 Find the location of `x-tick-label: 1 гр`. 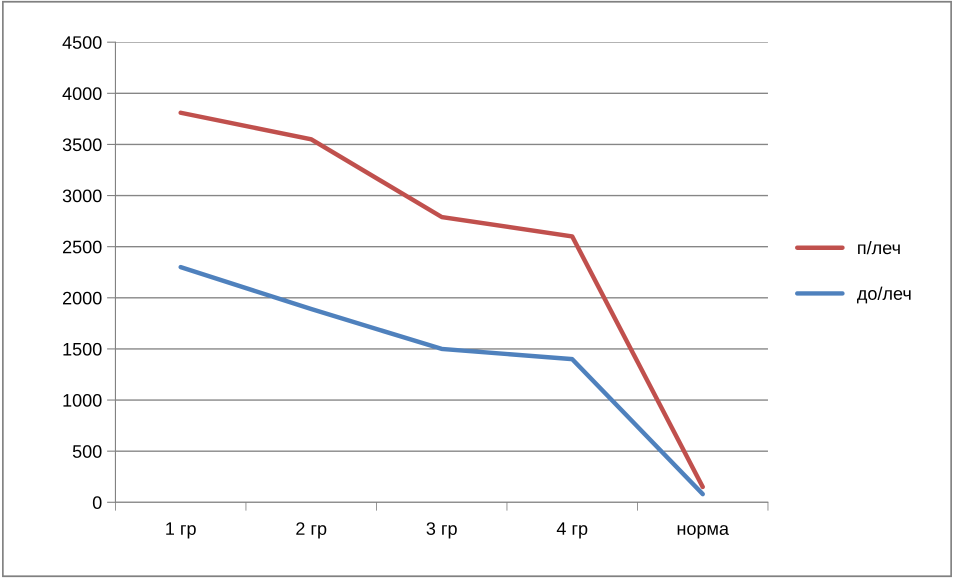

x-tick-label: 1 гр is located at coordinates (181, 530).